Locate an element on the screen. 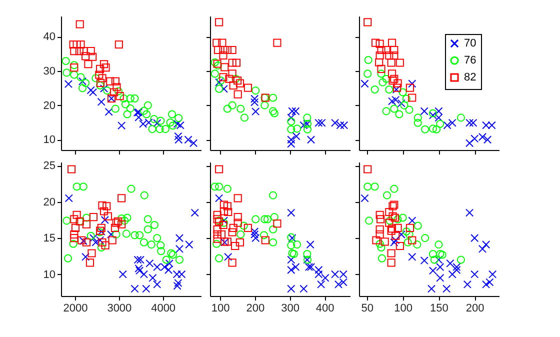 This screenshot has width=560, height=337. x-tick-label: 150 is located at coordinates (439, 308).